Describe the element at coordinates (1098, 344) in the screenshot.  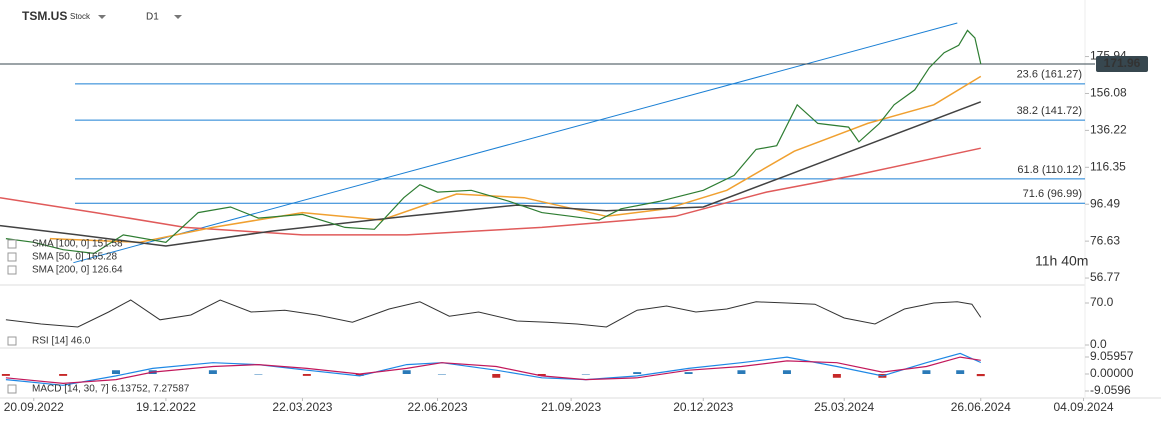
I see `y-tick-label: 0.0` at that location.